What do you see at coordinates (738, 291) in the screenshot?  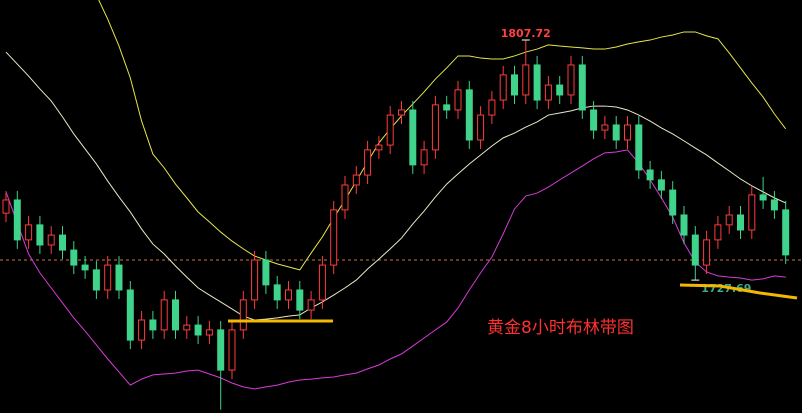 I see `support-mark` at bounding box center [738, 291].